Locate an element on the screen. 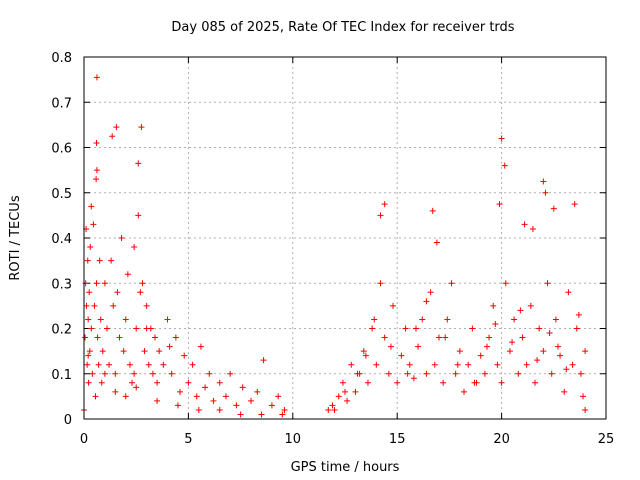  y-tick-label: 0.5 is located at coordinates (61, 194).